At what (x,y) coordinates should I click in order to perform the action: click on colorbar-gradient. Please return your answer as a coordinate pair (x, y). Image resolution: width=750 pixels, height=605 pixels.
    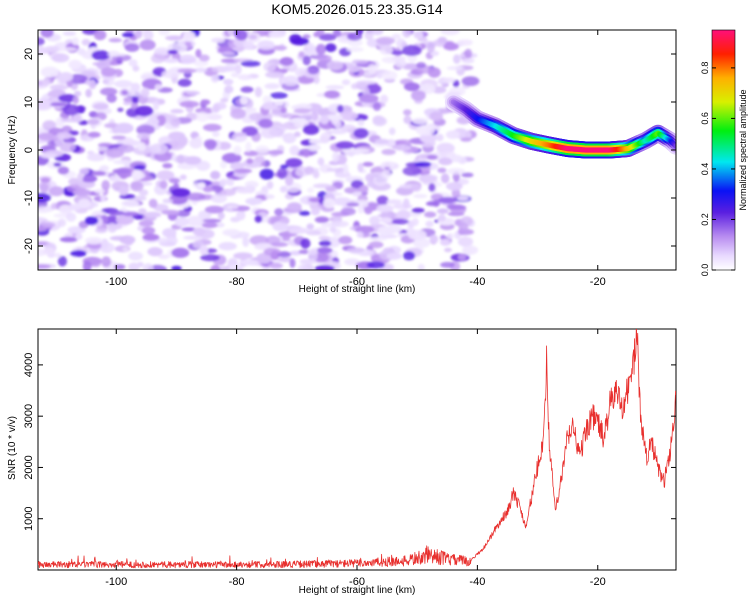
    Looking at the image, I should click on (723, 150).